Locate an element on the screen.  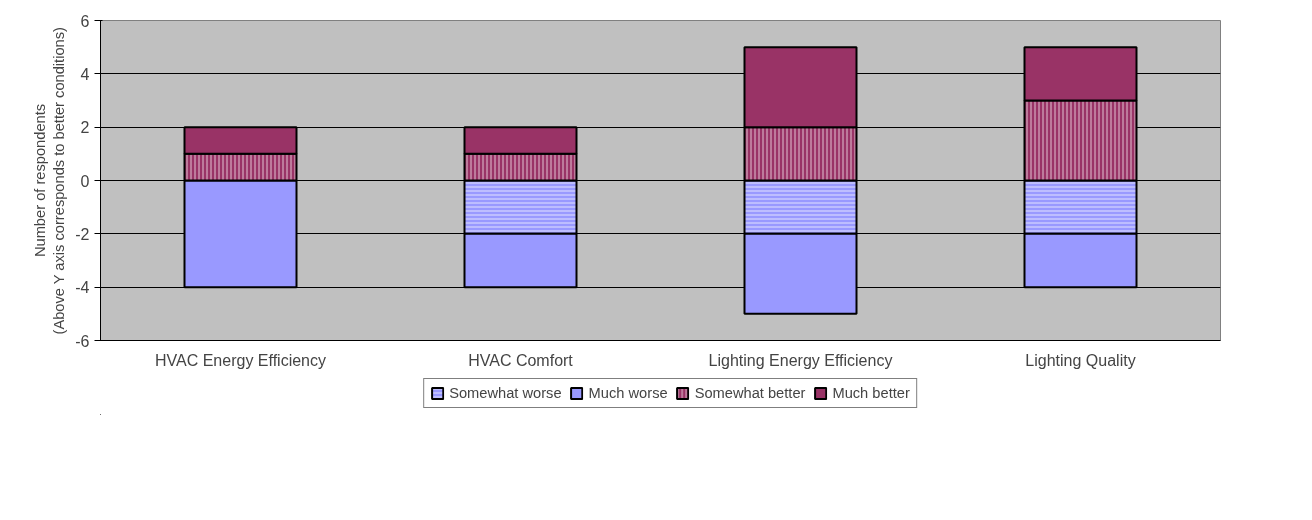
legend-label: Somewhat worse is located at coordinates (505, 393).